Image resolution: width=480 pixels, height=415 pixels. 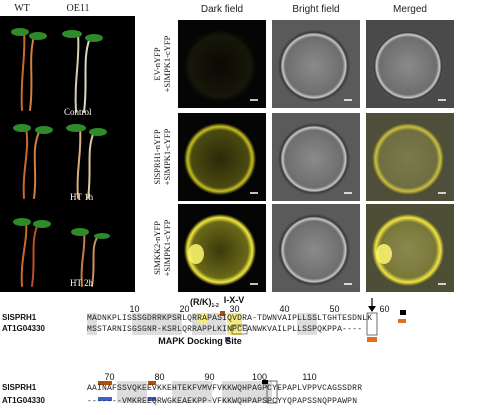 What do you see at coordinates (410, 9) in the screenshot?
I see `column-header: Merged` at bounding box center [410, 9].